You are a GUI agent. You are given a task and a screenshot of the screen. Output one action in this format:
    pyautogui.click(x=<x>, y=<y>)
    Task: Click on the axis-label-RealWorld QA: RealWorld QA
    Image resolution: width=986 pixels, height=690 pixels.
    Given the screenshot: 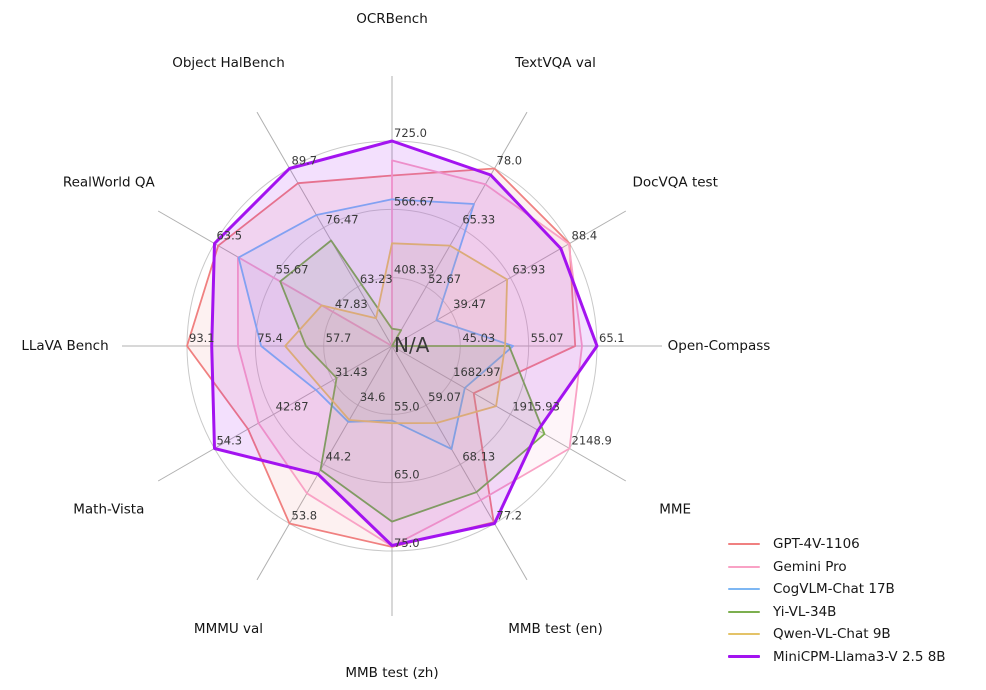 What is the action you would take?
    pyautogui.click(x=109, y=183)
    